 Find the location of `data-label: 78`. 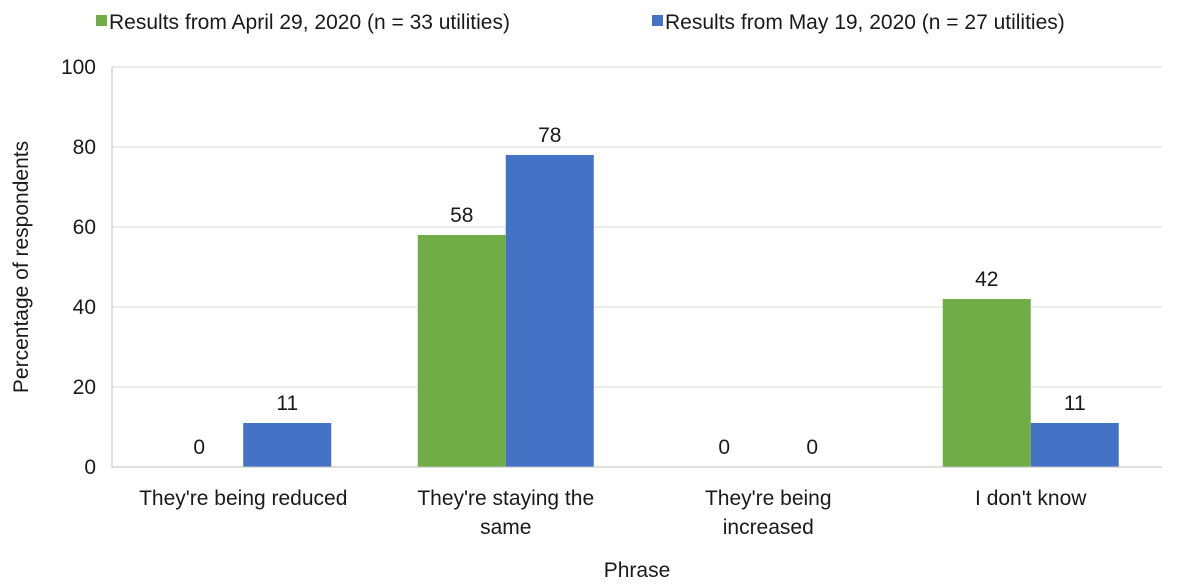

data-label: 78 is located at coordinates (549, 135).